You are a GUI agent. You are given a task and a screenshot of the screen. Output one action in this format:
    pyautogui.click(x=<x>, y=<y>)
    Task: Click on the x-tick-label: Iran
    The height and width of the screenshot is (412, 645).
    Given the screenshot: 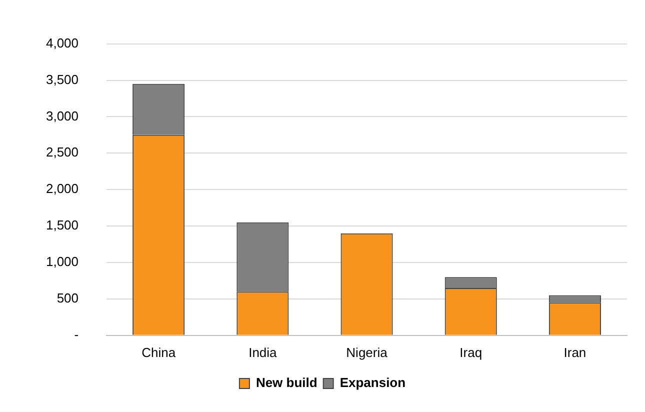 What is the action you would take?
    pyautogui.click(x=575, y=352)
    